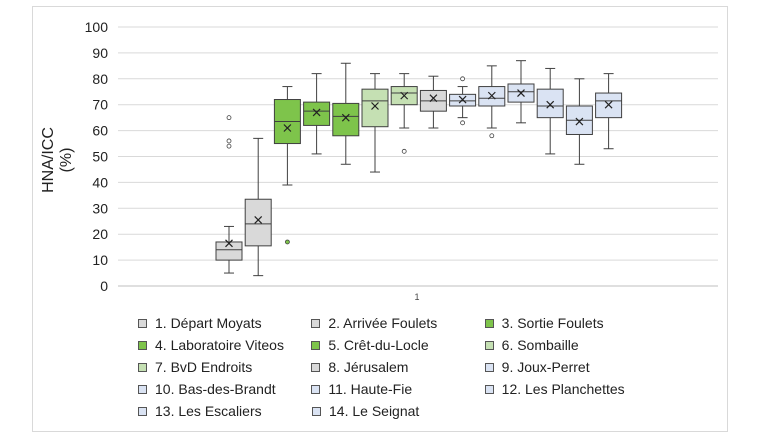 The height and width of the screenshot is (440, 760). I want to click on legend-item: 2. Arrivée Foulets, so click(397, 323).